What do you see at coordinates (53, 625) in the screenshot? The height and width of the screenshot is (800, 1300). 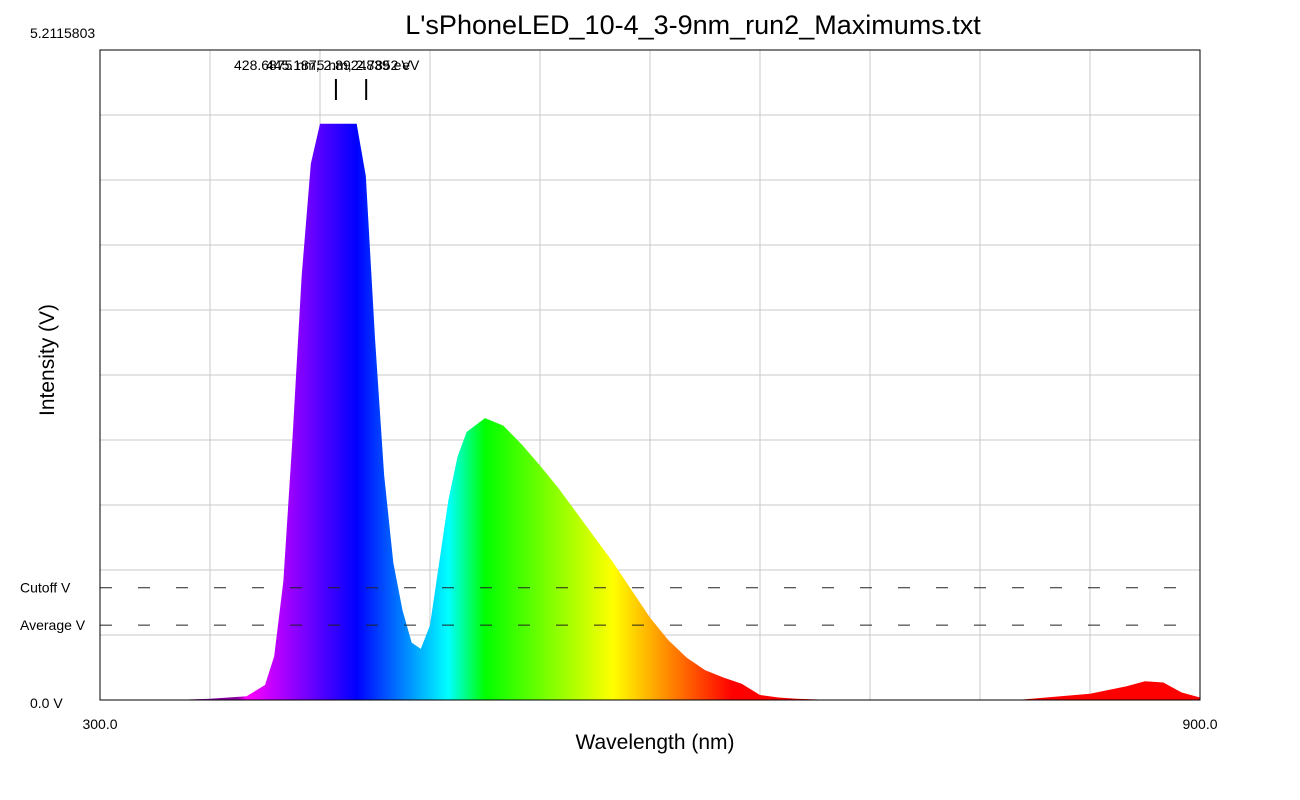 I see `average-label: Average V` at bounding box center [53, 625].